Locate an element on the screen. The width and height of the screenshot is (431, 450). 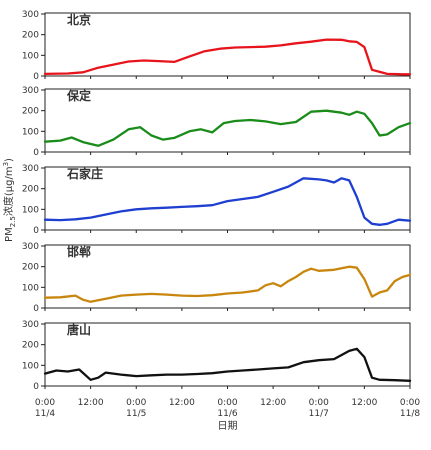
x-tick-label-date: 11/5 is located at coordinates (136, 414).